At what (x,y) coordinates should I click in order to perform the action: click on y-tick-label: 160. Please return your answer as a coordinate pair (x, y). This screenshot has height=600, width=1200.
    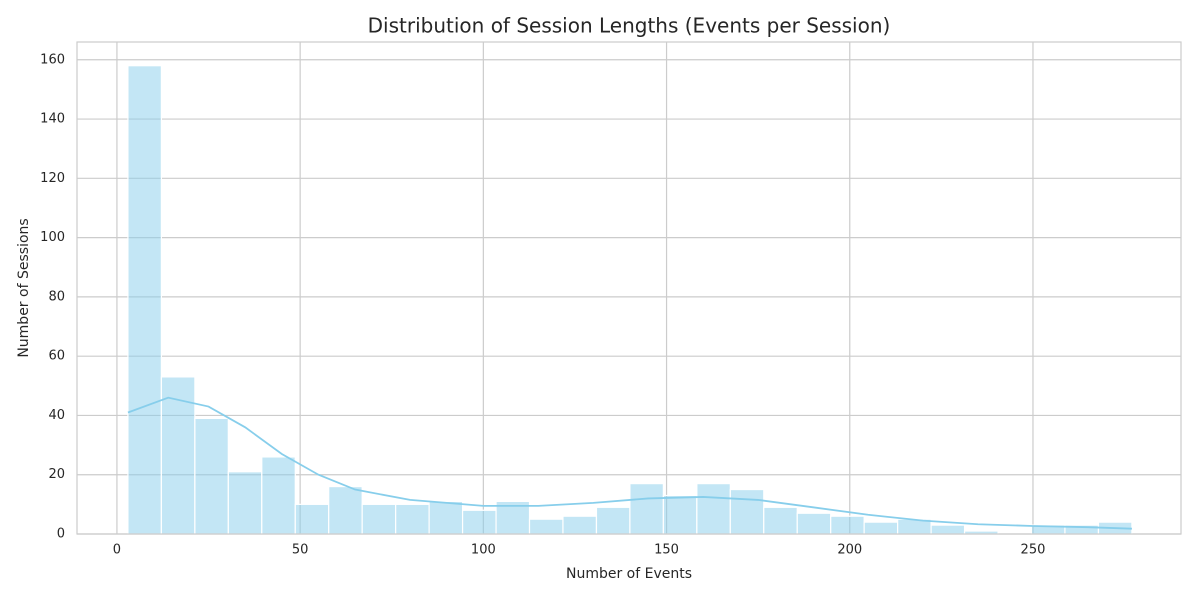
    Looking at the image, I should click on (52, 59).